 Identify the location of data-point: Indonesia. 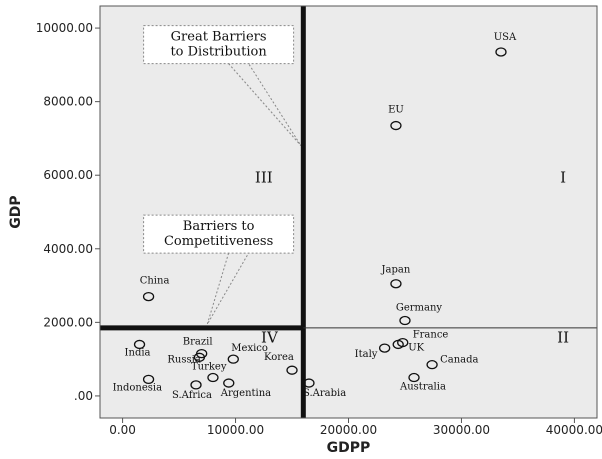
(138, 383).